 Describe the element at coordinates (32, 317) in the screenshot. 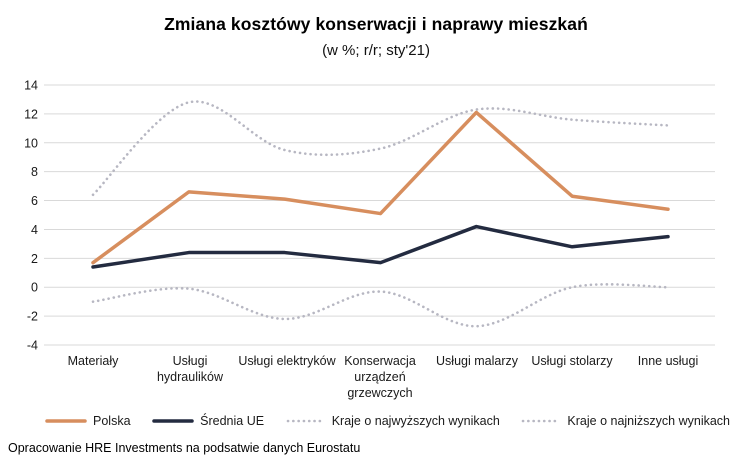

I see `y-tick-label: -2` at that location.